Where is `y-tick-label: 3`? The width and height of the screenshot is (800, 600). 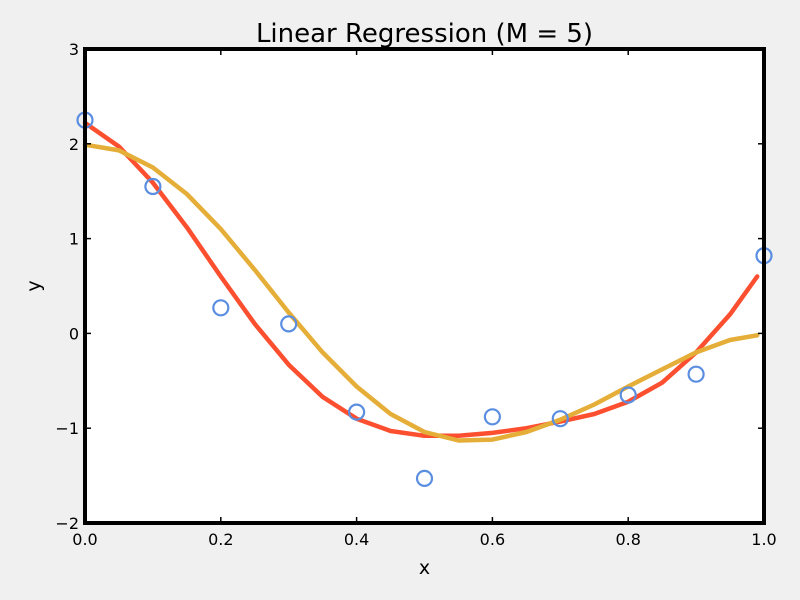 y-tick-label: 3 is located at coordinates (74, 49).